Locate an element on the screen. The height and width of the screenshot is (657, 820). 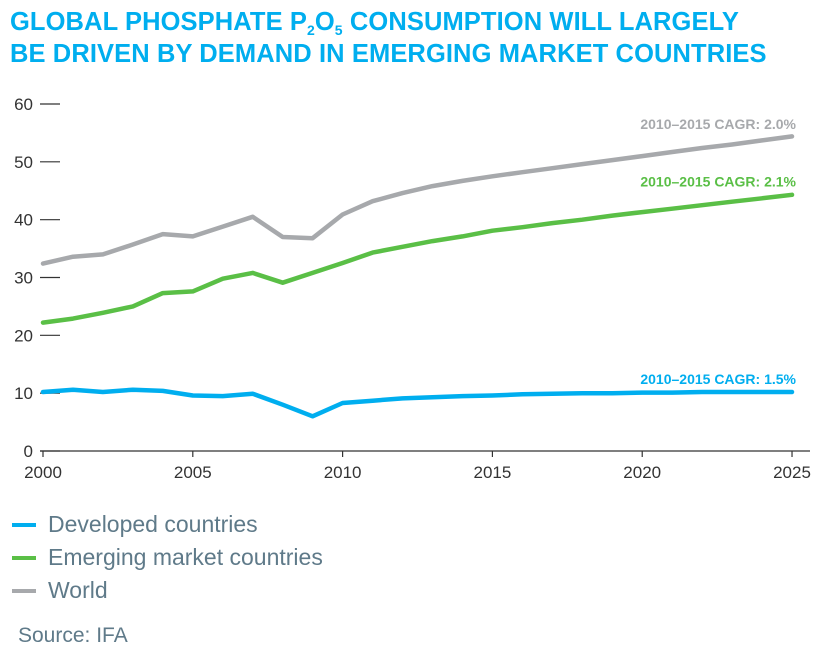
legend-item-world: World is located at coordinates (167, 590).